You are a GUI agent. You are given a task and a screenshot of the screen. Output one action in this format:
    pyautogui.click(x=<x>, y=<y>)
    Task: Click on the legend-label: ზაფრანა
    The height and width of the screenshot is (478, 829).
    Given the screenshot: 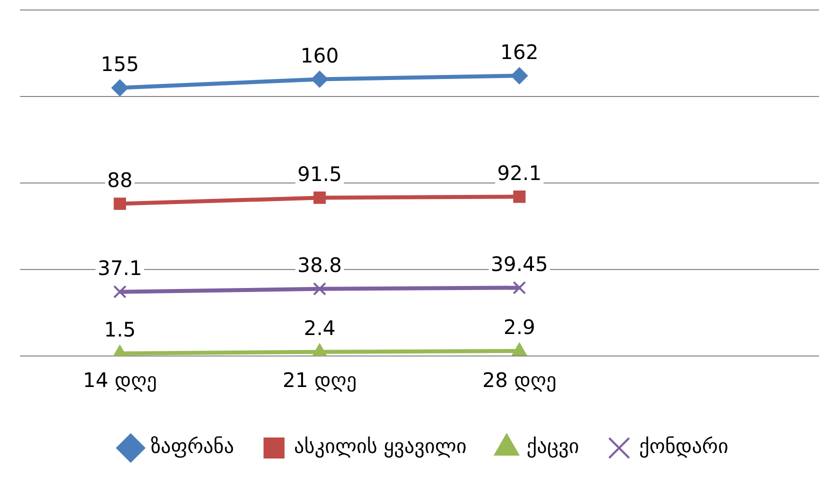 What is the action you would take?
    pyautogui.click(x=192, y=446)
    